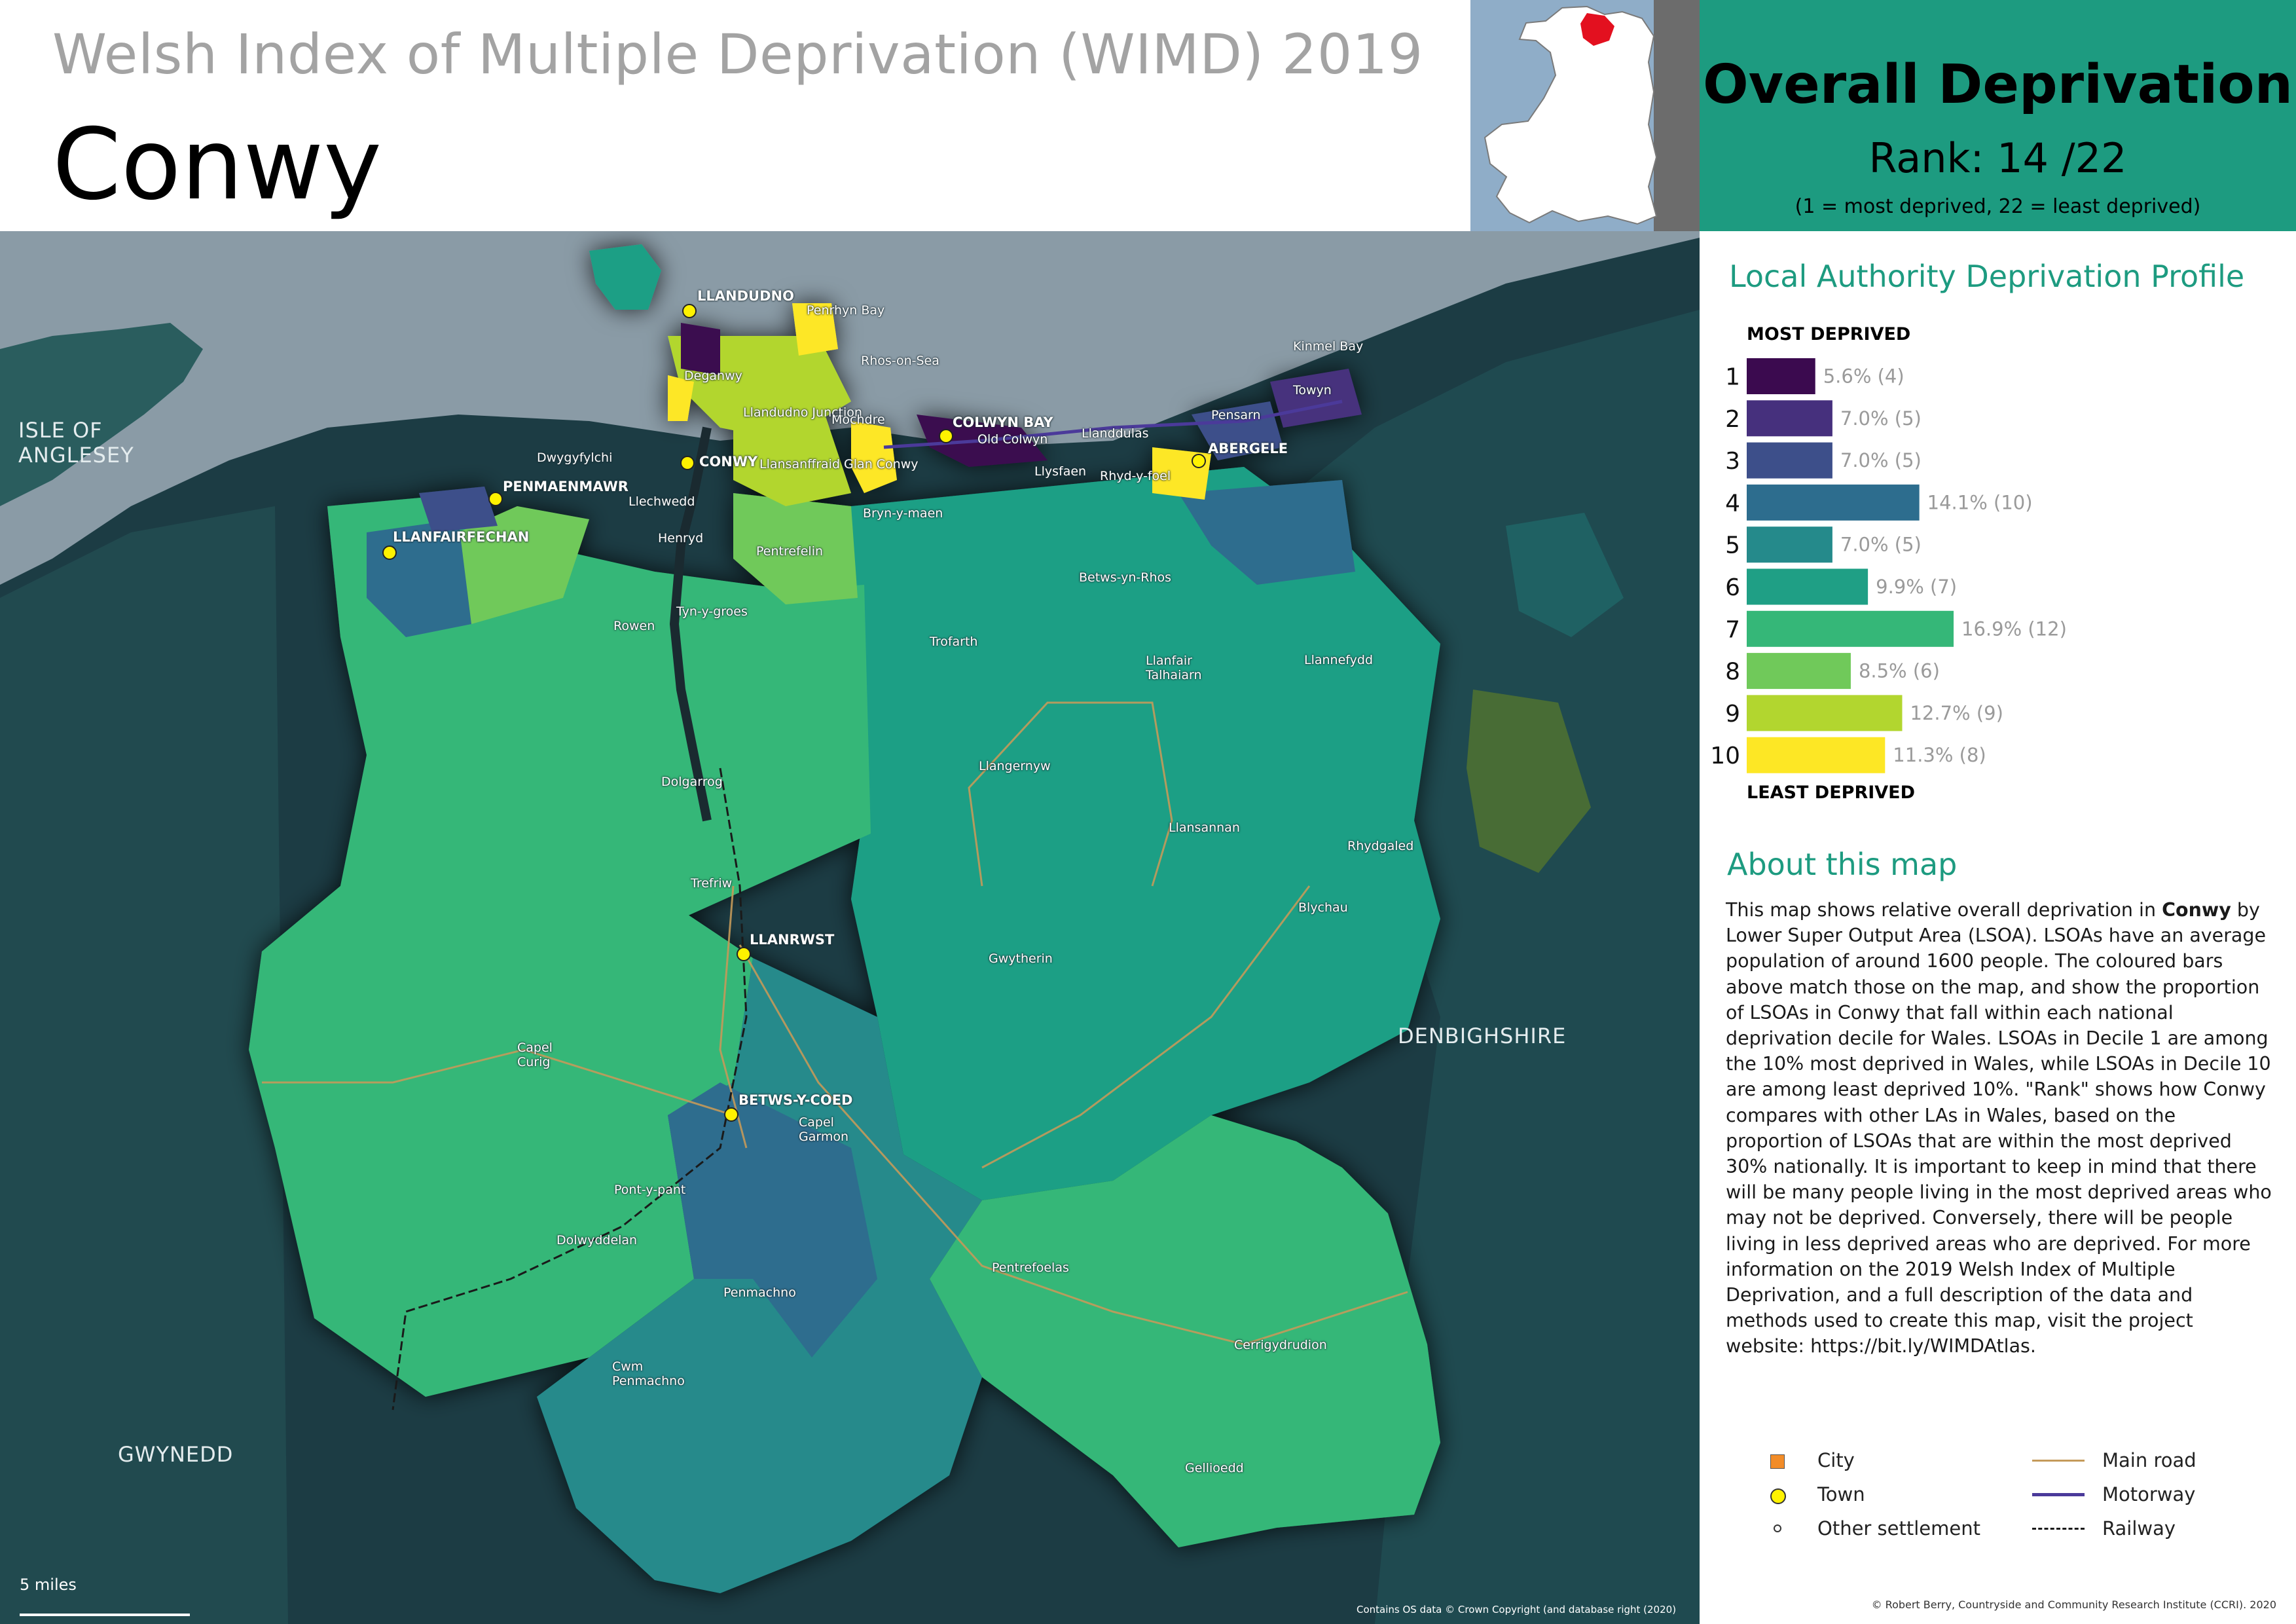 Image resolution: width=2296 pixels, height=1624 pixels. Describe the element at coordinates (1021, 958) in the screenshot. I see `settlement-label: Gwytherin` at that location.